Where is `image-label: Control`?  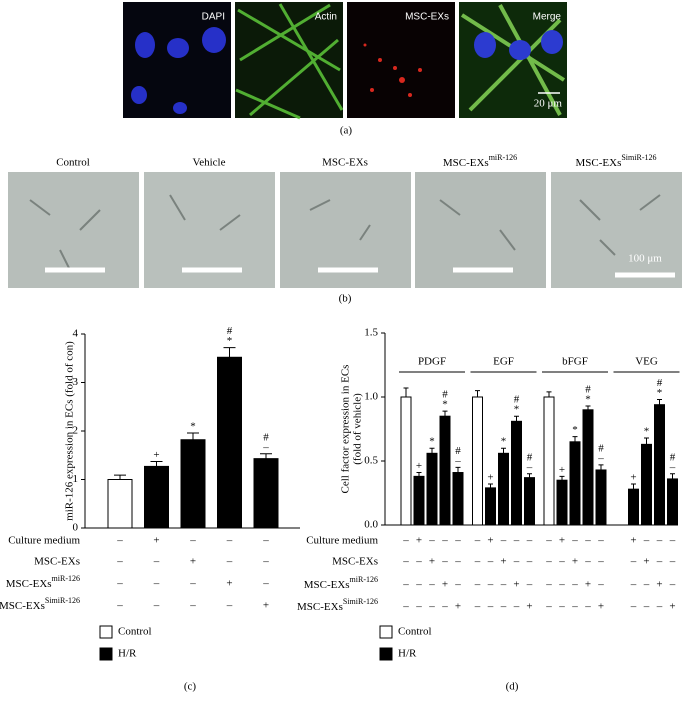 image-label: Control is located at coordinates (73, 163).